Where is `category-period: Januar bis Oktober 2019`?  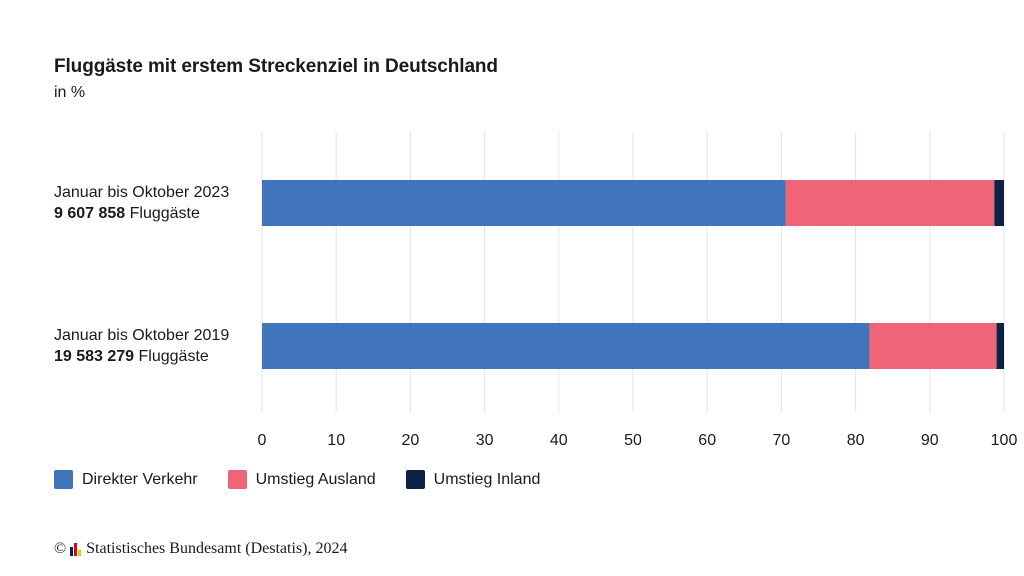 category-period: Januar bis Oktober 2019 is located at coordinates (142, 335).